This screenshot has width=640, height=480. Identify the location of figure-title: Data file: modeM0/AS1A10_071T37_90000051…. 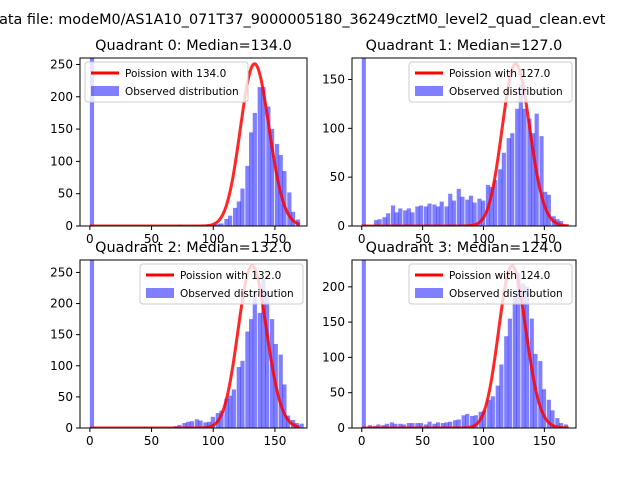
(303, 20).